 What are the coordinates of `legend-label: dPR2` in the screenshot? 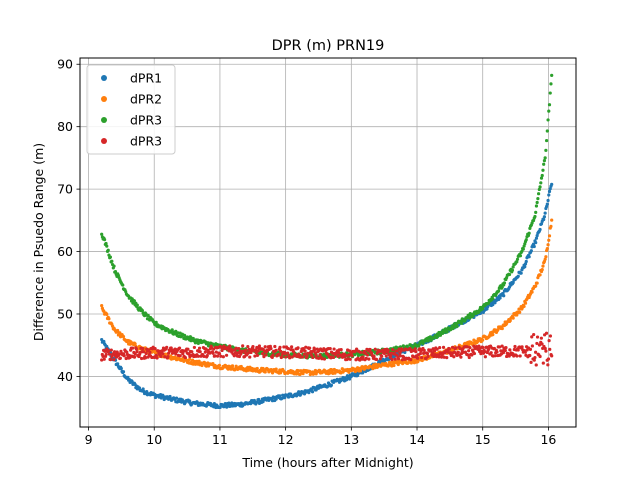 It's located at (146, 99).